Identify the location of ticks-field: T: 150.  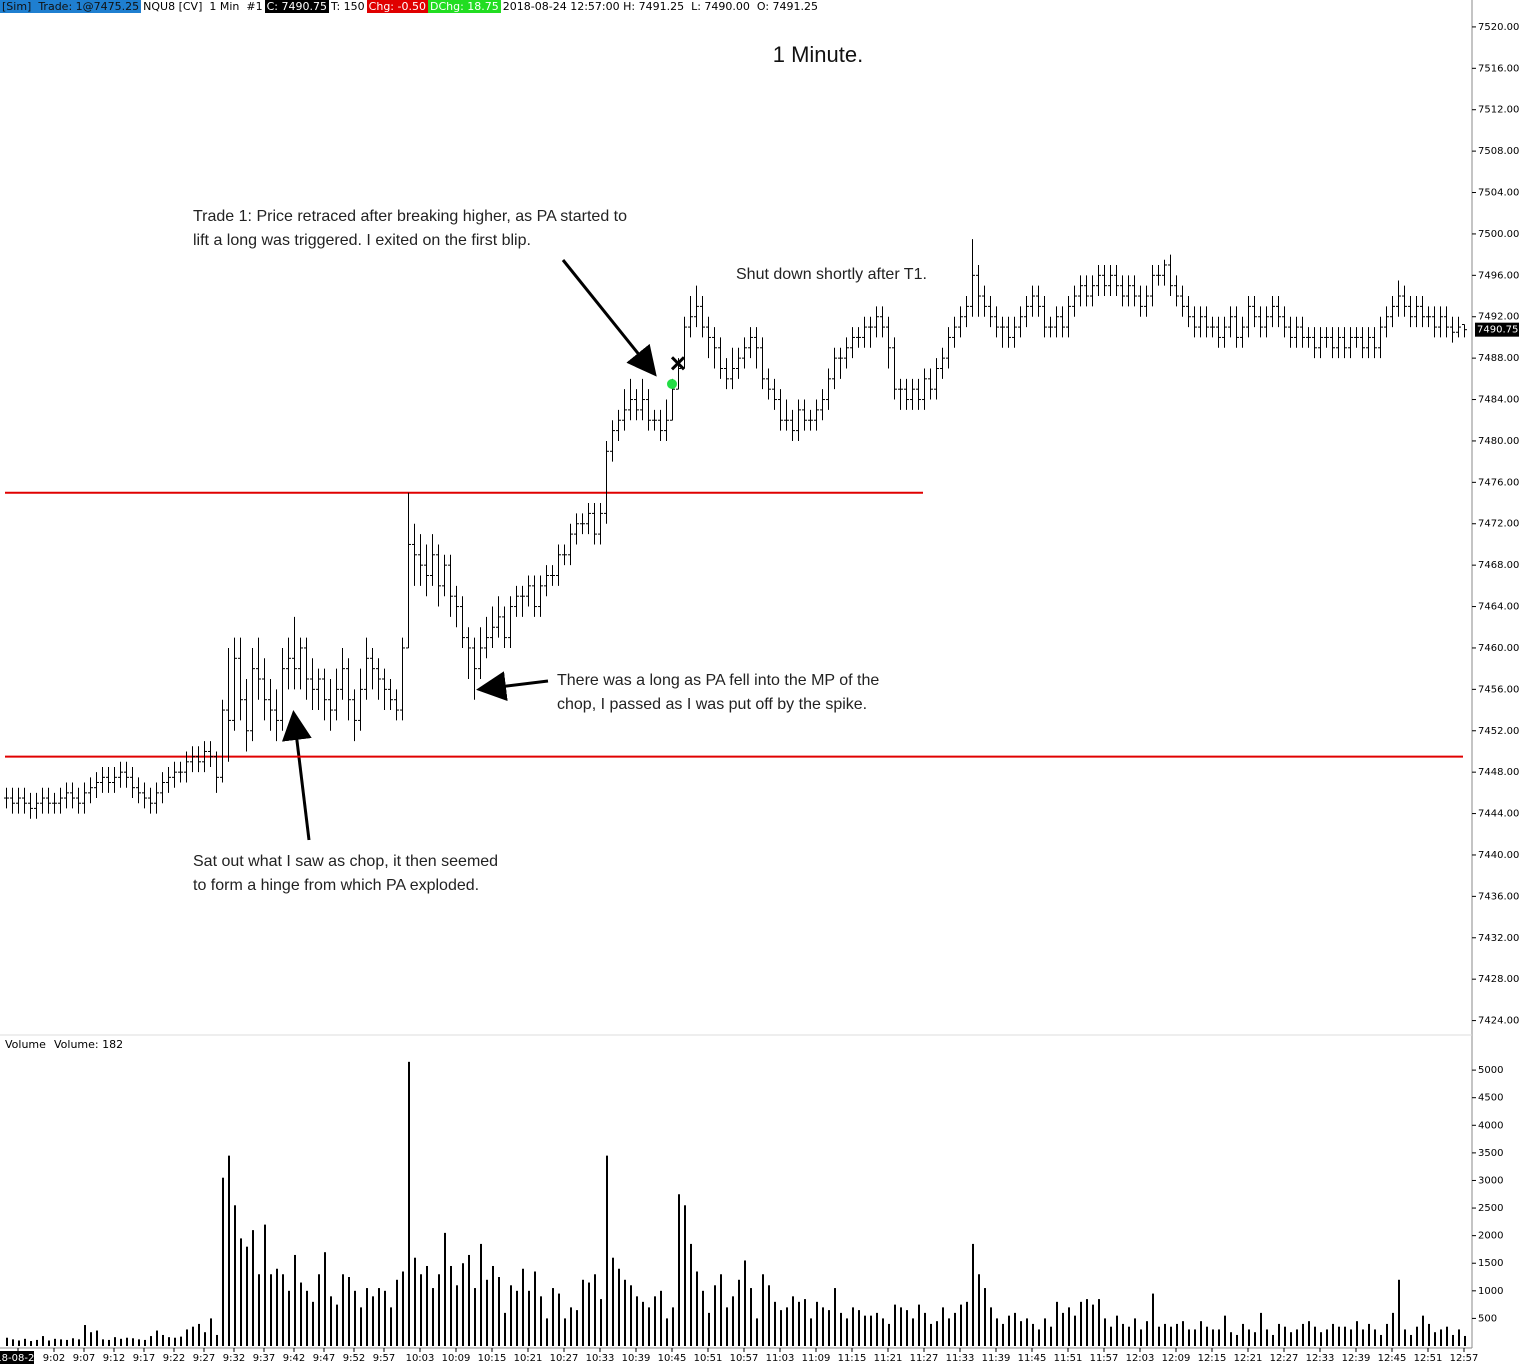
(347, 6).